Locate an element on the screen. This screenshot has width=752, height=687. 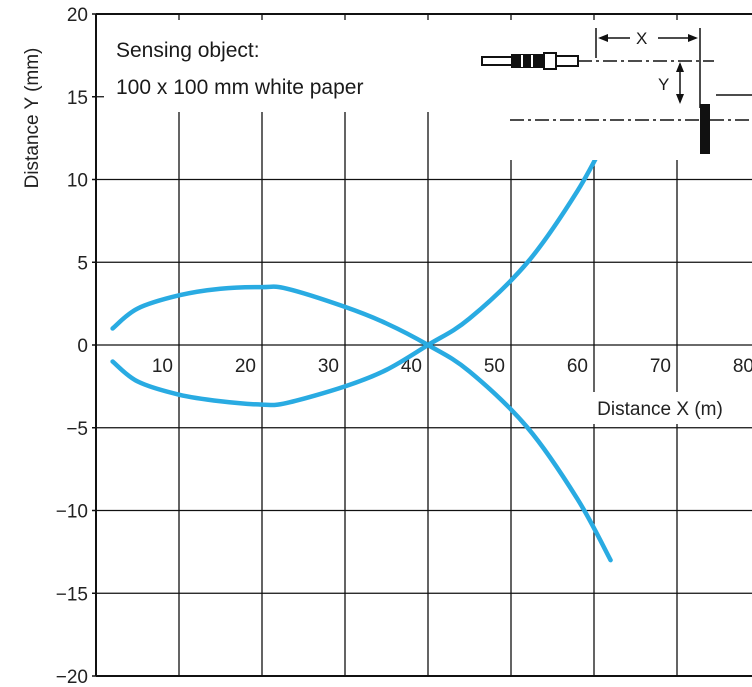
y-tick-label: −15 is located at coordinates (72, 594).